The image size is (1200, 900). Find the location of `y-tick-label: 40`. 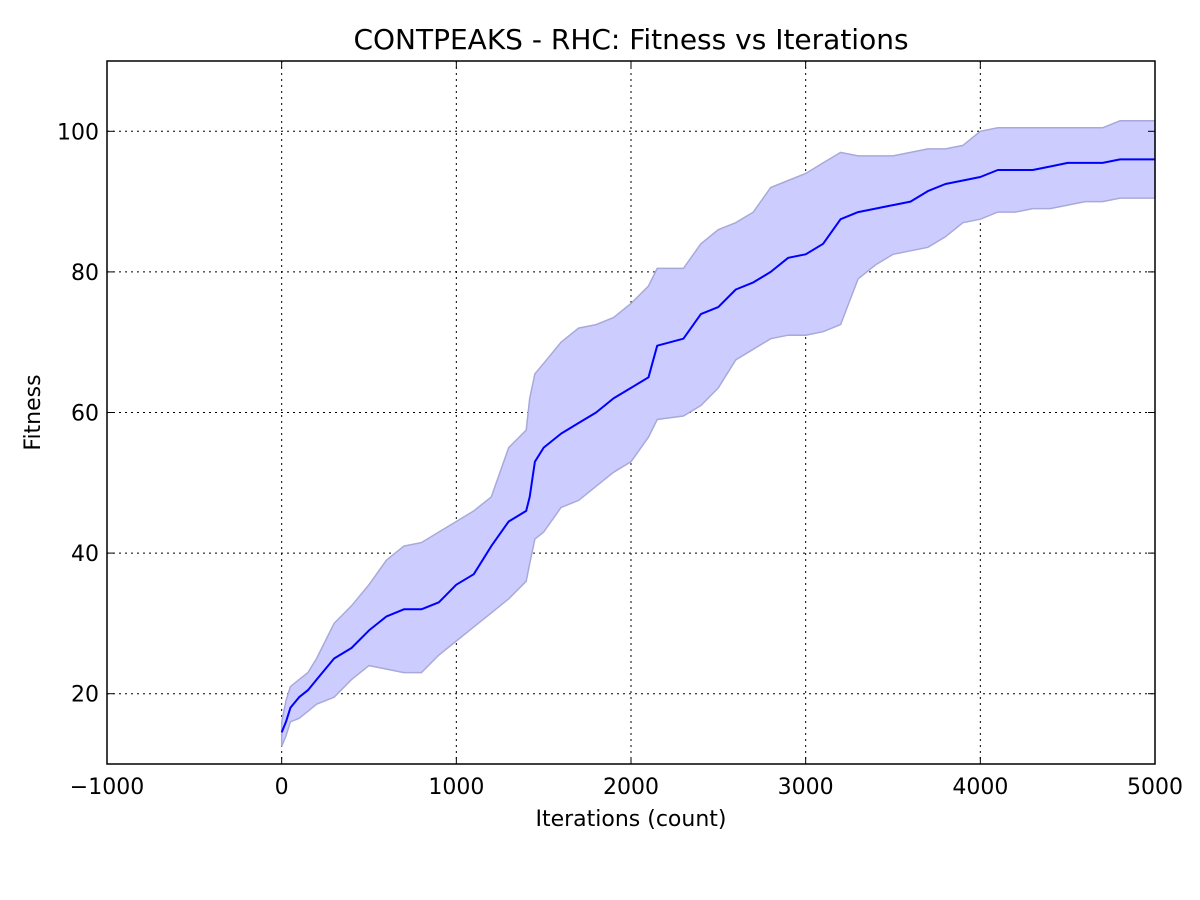

y-tick-label: 40 is located at coordinates (85, 554).